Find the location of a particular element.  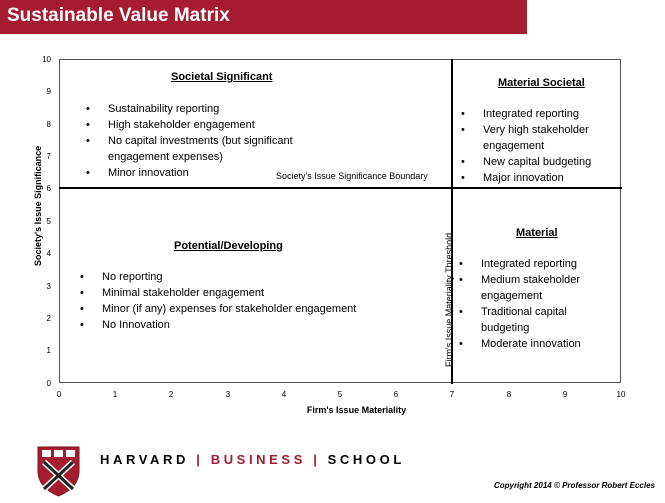

materiality-threshold-label: Firm's Issue Materiality Threshold is located at coordinates (449, 299).